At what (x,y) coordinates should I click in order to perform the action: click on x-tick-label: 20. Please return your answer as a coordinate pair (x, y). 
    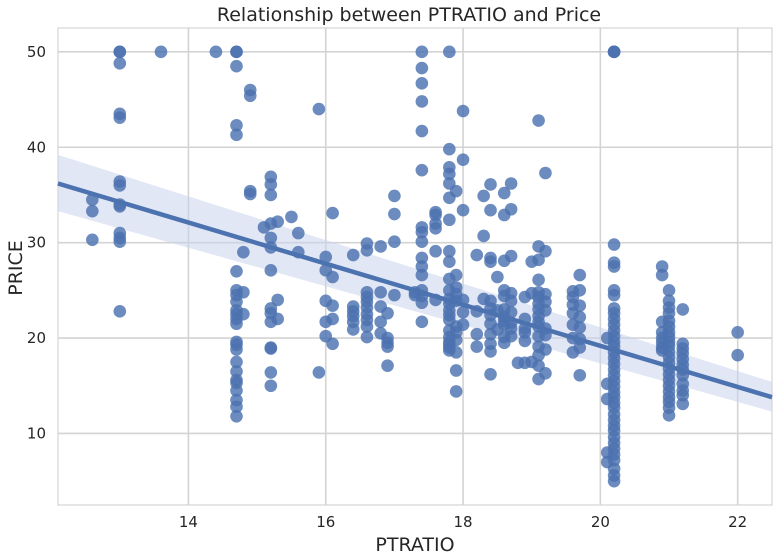
    Looking at the image, I should click on (600, 522).